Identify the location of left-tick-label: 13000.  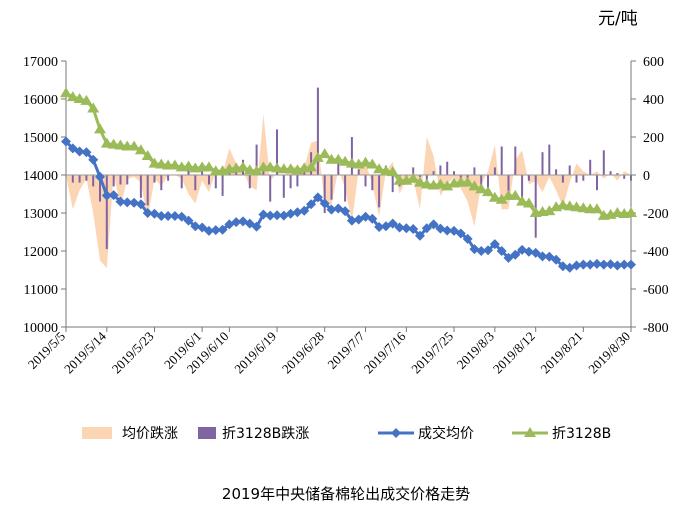
(40, 214).